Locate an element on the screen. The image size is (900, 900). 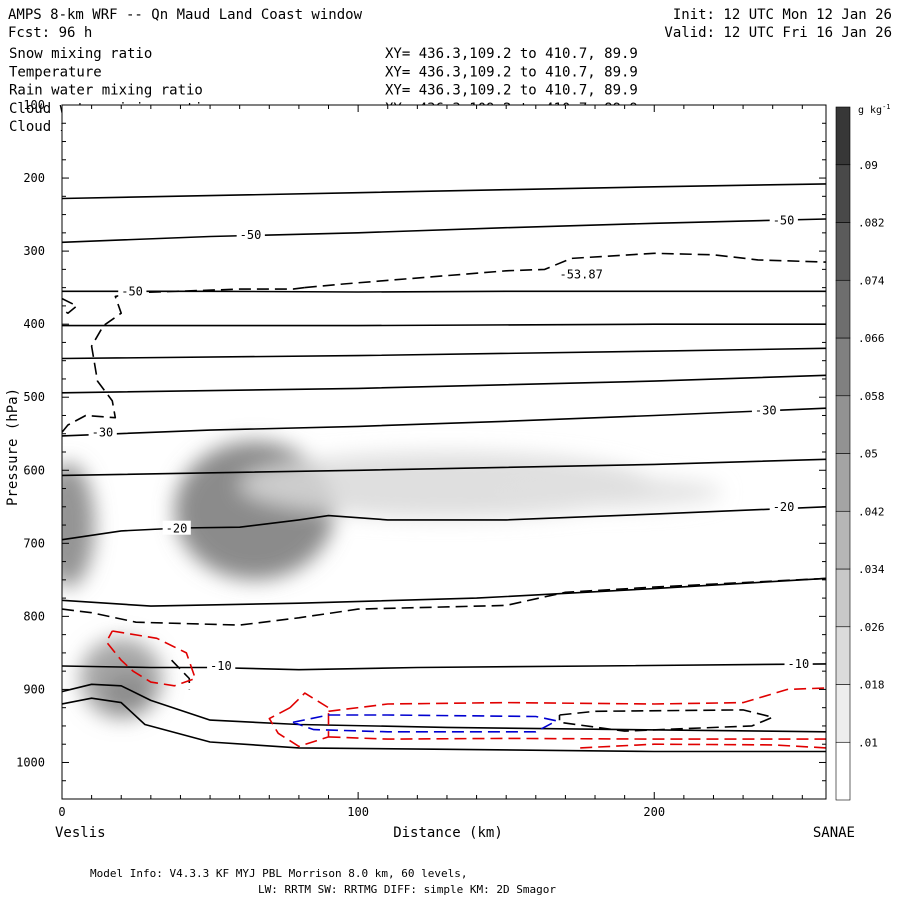
colorbar-unit: g kg-1 is located at coordinates (874, 109).